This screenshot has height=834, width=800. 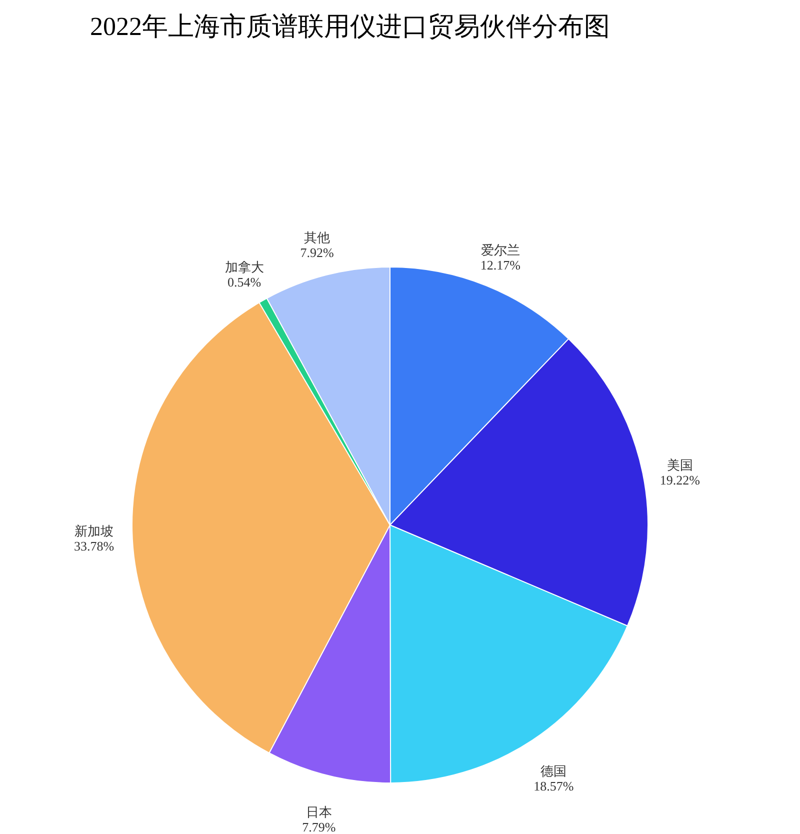 What do you see at coordinates (317, 252) in the screenshot?
I see `data-label: 7.92%` at bounding box center [317, 252].